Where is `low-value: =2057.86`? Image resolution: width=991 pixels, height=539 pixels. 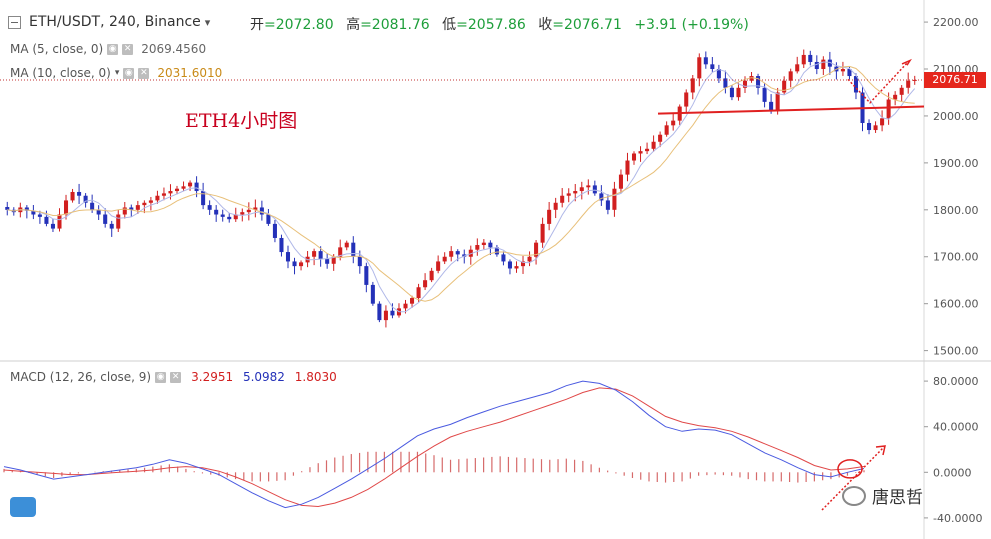
low-value: =2057.86 is located at coordinates (491, 25).